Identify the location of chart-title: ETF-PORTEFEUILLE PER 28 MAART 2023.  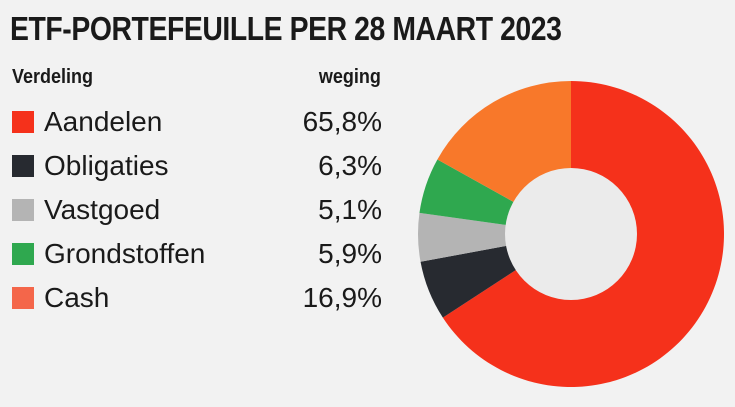
(286, 28).